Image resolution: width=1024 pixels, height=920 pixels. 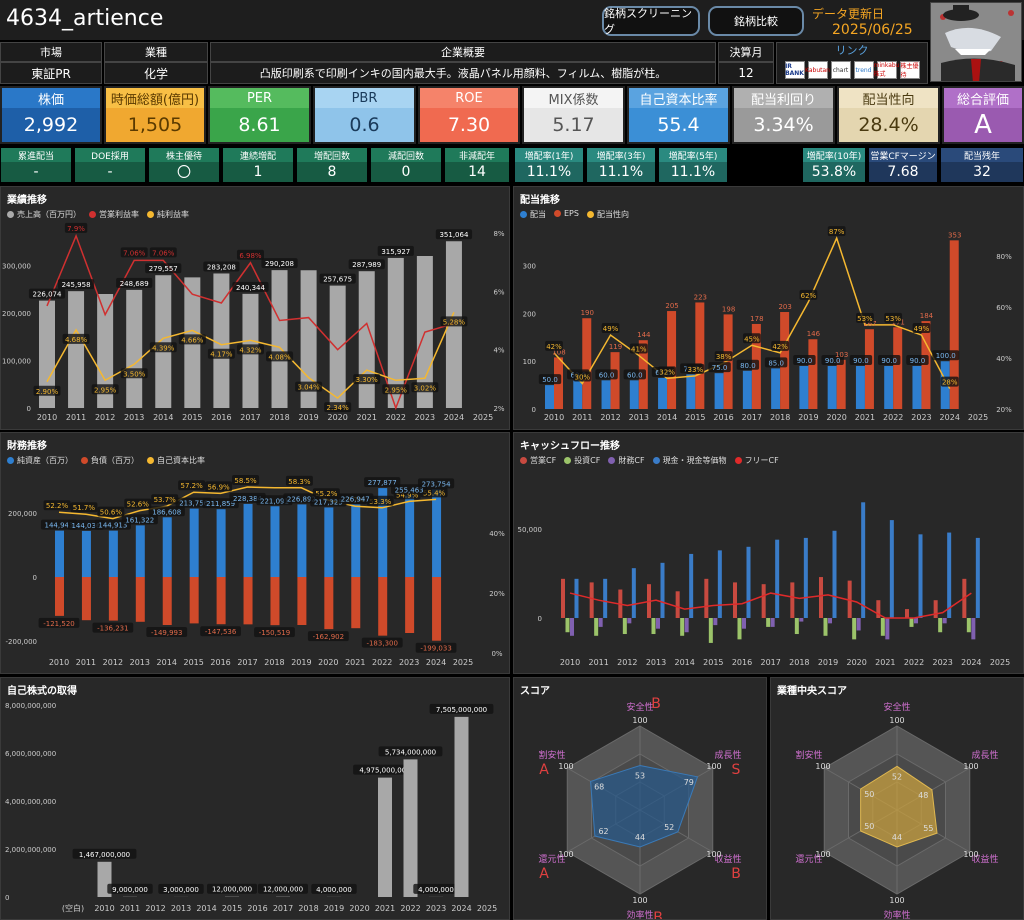 What do you see at coordinates (155, 98) in the screenshot?
I see `kpi-label: 時価総額(億円)` at bounding box center [155, 98].